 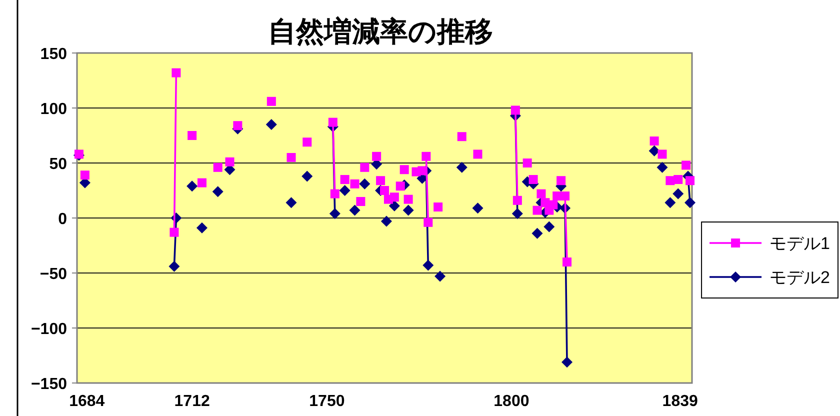 What do you see at coordinates (512, 401) in the screenshot?
I see `x-tick-label: 1800` at bounding box center [512, 401].